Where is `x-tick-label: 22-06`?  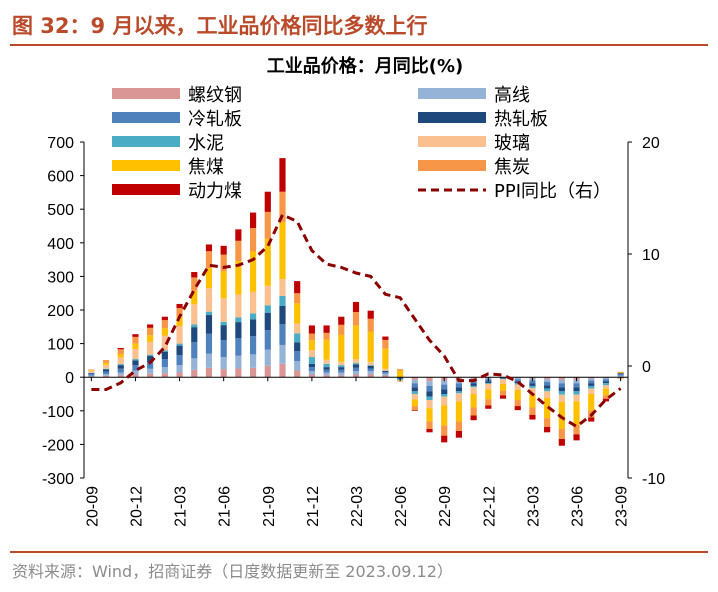 x-tick-label: 22-06 is located at coordinates (401, 506).